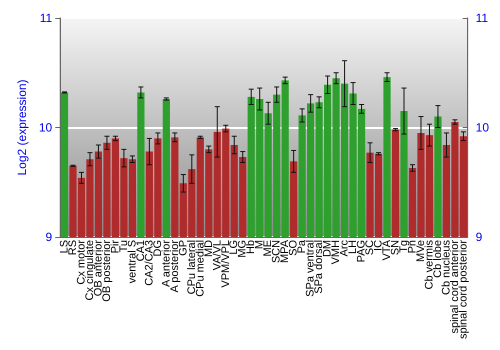 This screenshot has height=350, width=500. Describe the element at coordinates (45, 127) in the screenshot. I see `y-tick-label: 10` at that location.